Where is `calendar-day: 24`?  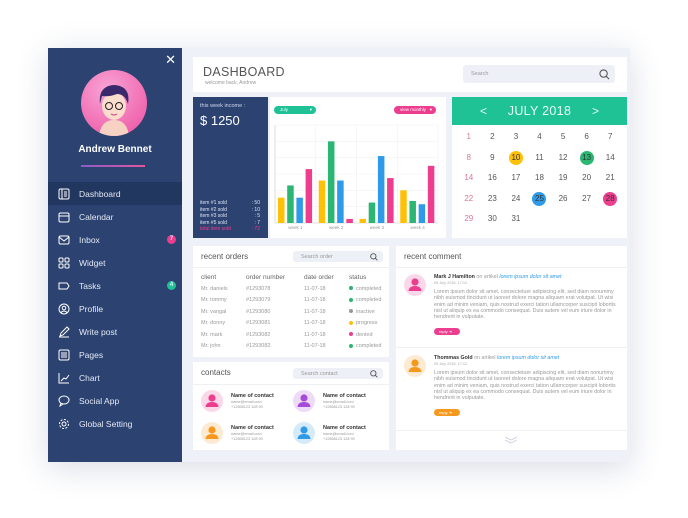 calendar-day: 24 is located at coordinates (516, 199).